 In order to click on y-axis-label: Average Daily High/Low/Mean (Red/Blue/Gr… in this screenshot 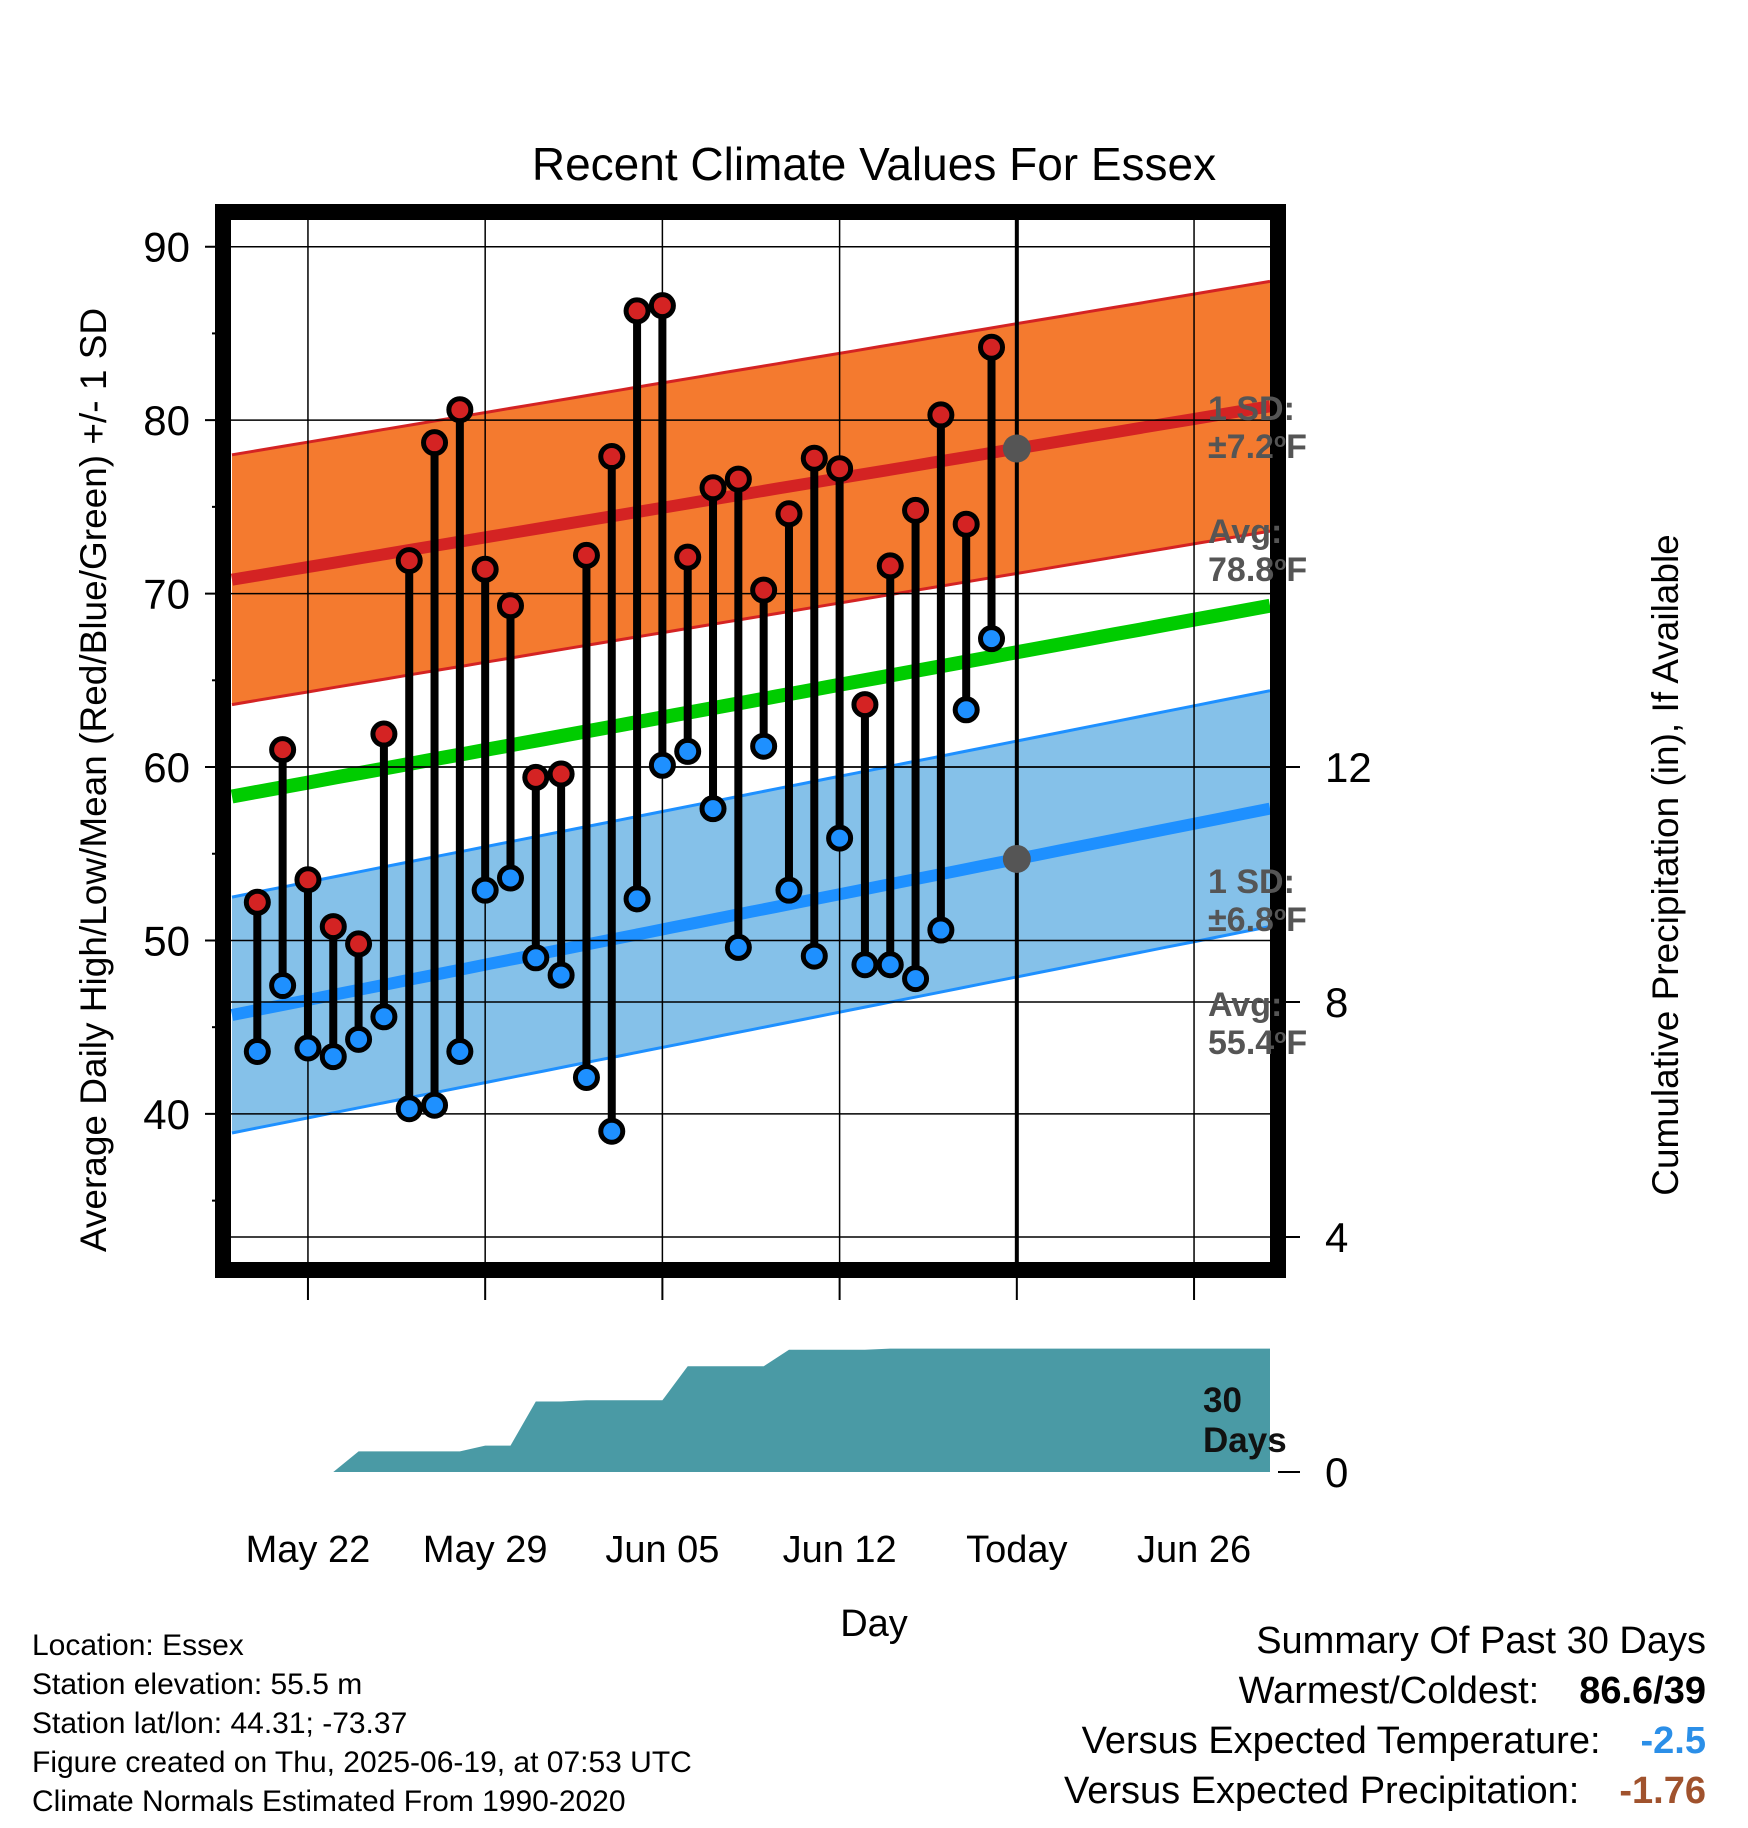, I will do `click(93, 780)`.